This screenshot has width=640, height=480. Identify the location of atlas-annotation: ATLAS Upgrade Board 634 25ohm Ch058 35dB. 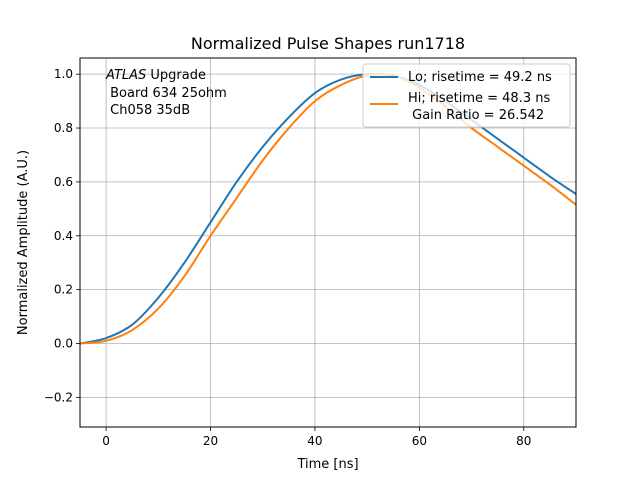
(166, 93).